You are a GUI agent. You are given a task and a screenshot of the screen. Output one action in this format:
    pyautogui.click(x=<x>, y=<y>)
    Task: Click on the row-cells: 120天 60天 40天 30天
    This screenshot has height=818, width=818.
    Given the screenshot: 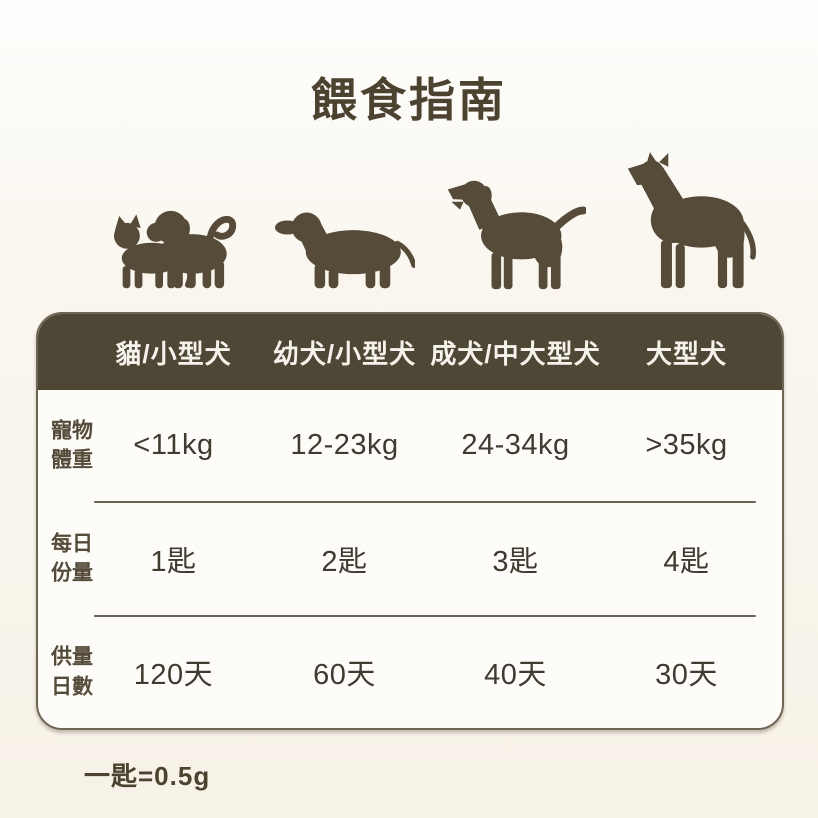 What is the action you would take?
    pyautogui.click(x=410, y=672)
    